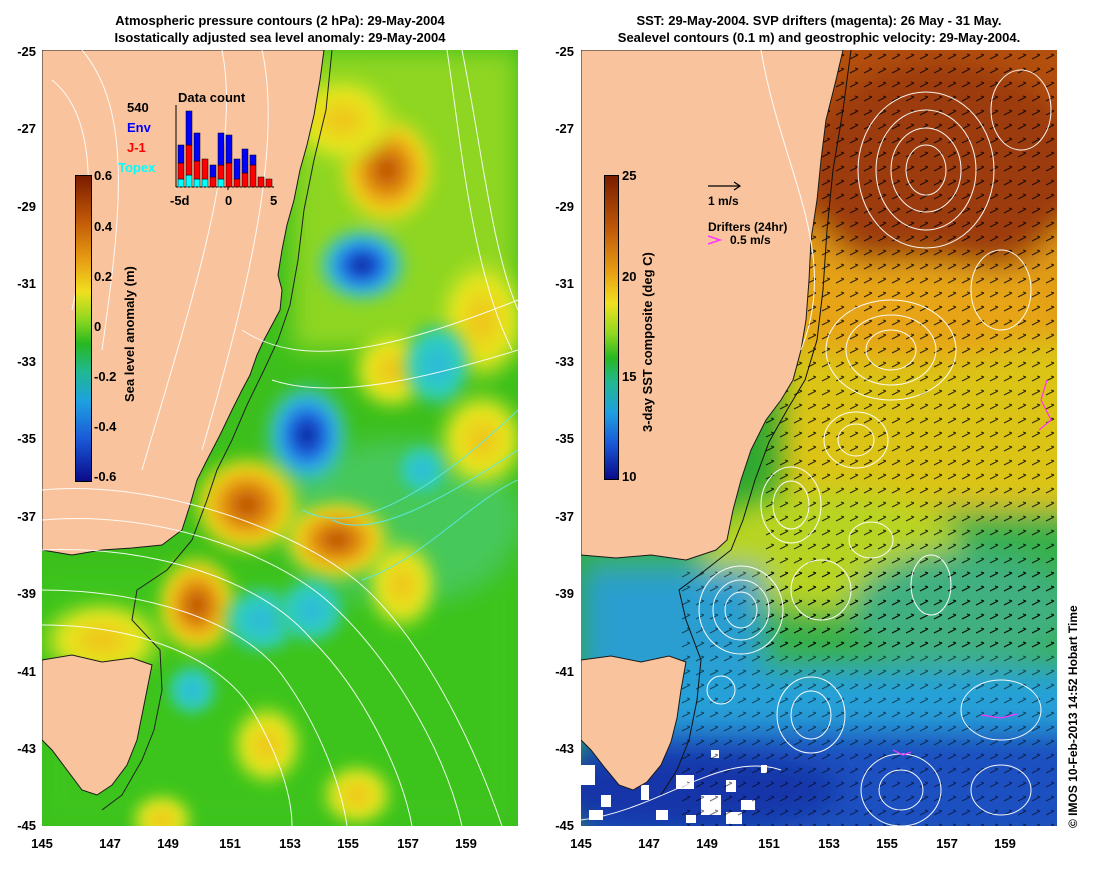  Describe the element at coordinates (26, 51) in the screenshot. I see `left-lat-tick-0: -25` at that location.